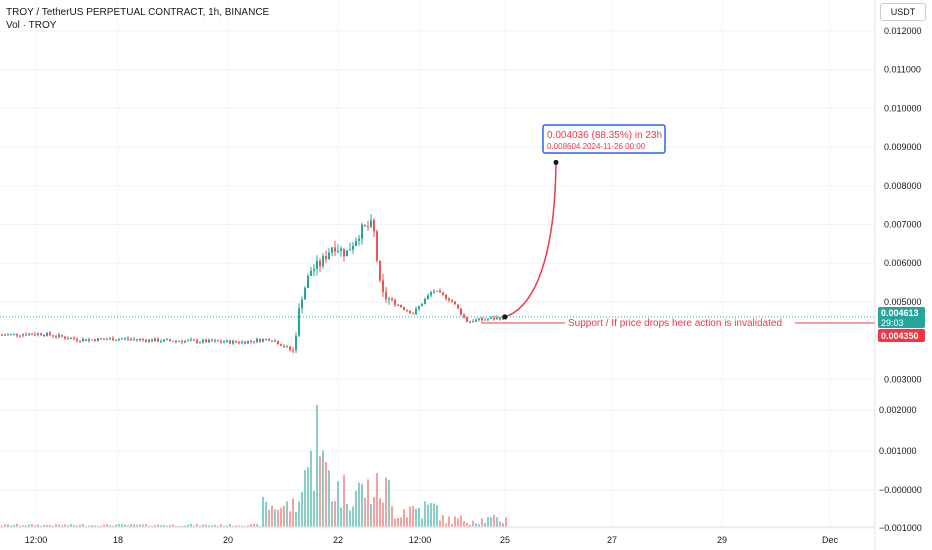 Image resolution: width=932 pixels, height=550 pixels. Describe the element at coordinates (31, 25) in the screenshot. I see `volume-legend: Vol · TROY` at that location.